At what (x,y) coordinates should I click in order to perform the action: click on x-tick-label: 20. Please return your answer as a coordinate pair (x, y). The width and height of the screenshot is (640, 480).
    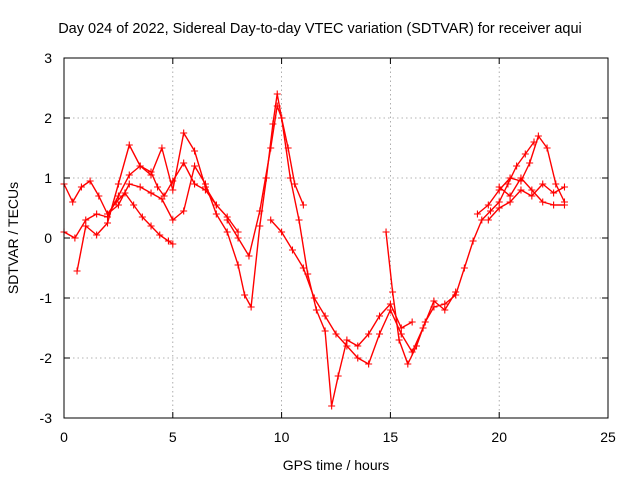
    Looking at the image, I should click on (499, 437).